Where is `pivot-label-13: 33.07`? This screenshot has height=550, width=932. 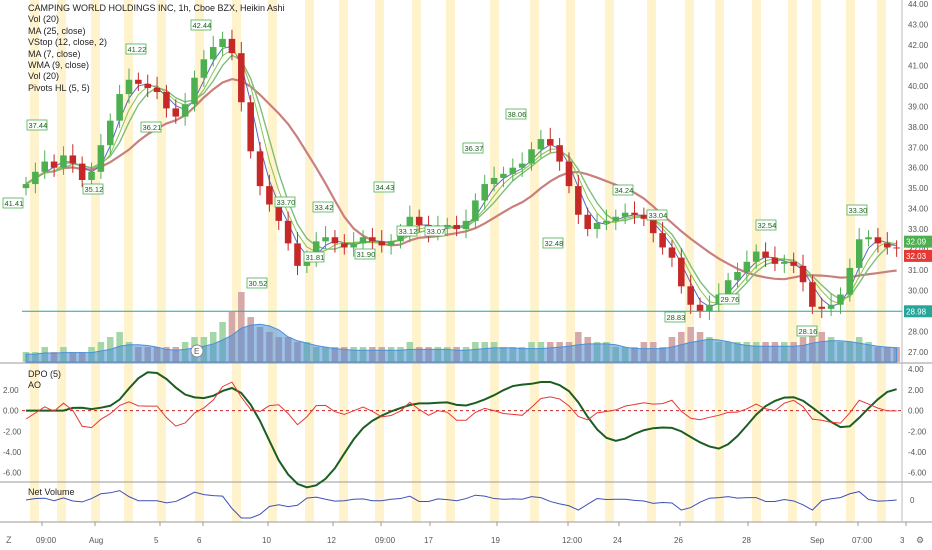 pivot-label-13: 33.07 is located at coordinates (436, 231).